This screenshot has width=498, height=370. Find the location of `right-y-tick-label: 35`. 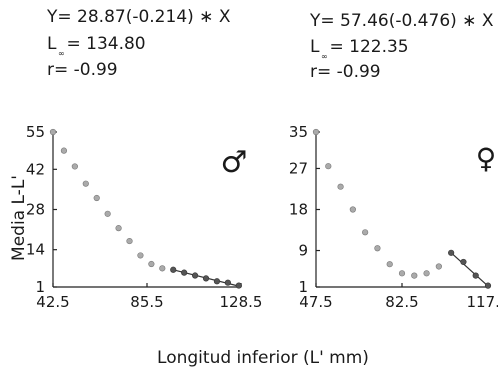

right-y-tick-label: 35 is located at coordinates (298, 132).